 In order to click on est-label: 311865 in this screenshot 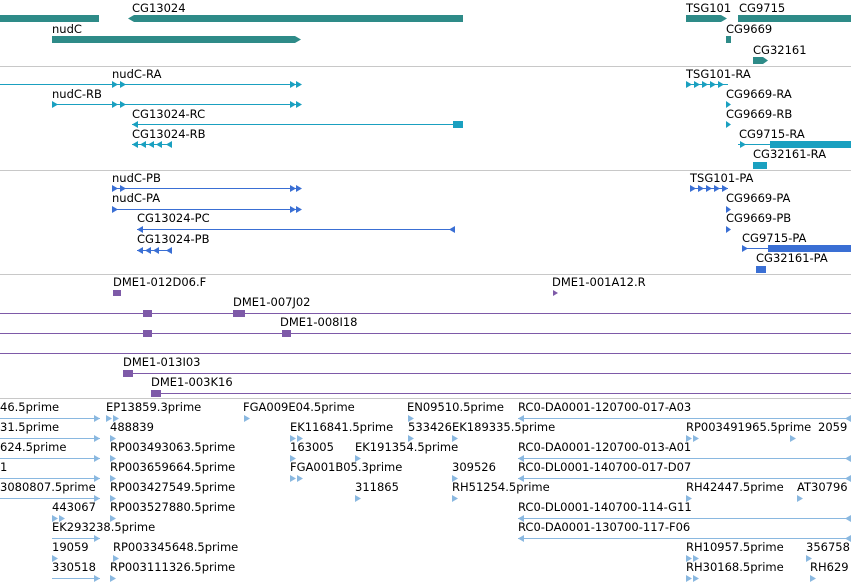, I will do `click(377, 487)`.